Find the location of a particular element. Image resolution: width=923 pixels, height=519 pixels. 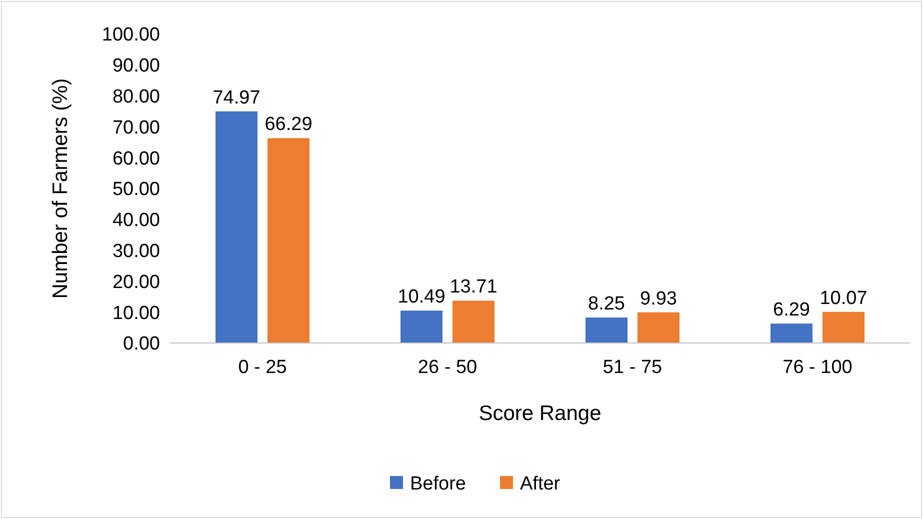

legend-label: After is located at coordinates (540, 484).